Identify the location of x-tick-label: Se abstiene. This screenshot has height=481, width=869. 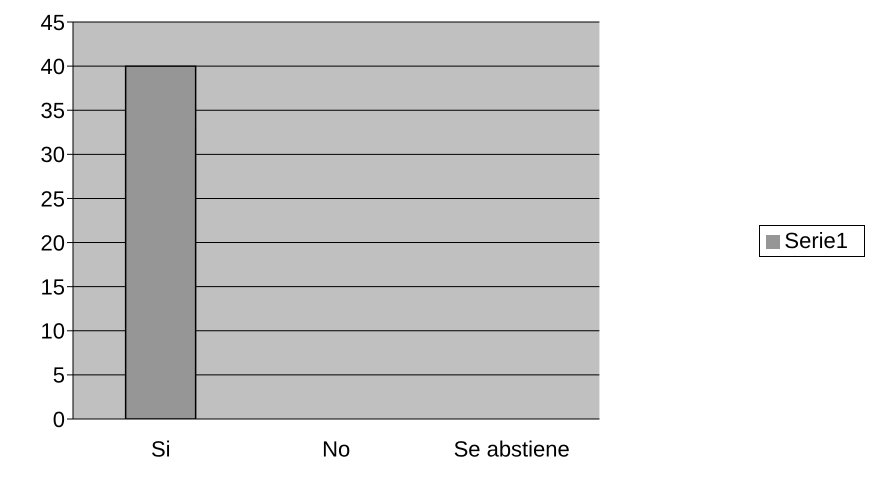
(512, 449).